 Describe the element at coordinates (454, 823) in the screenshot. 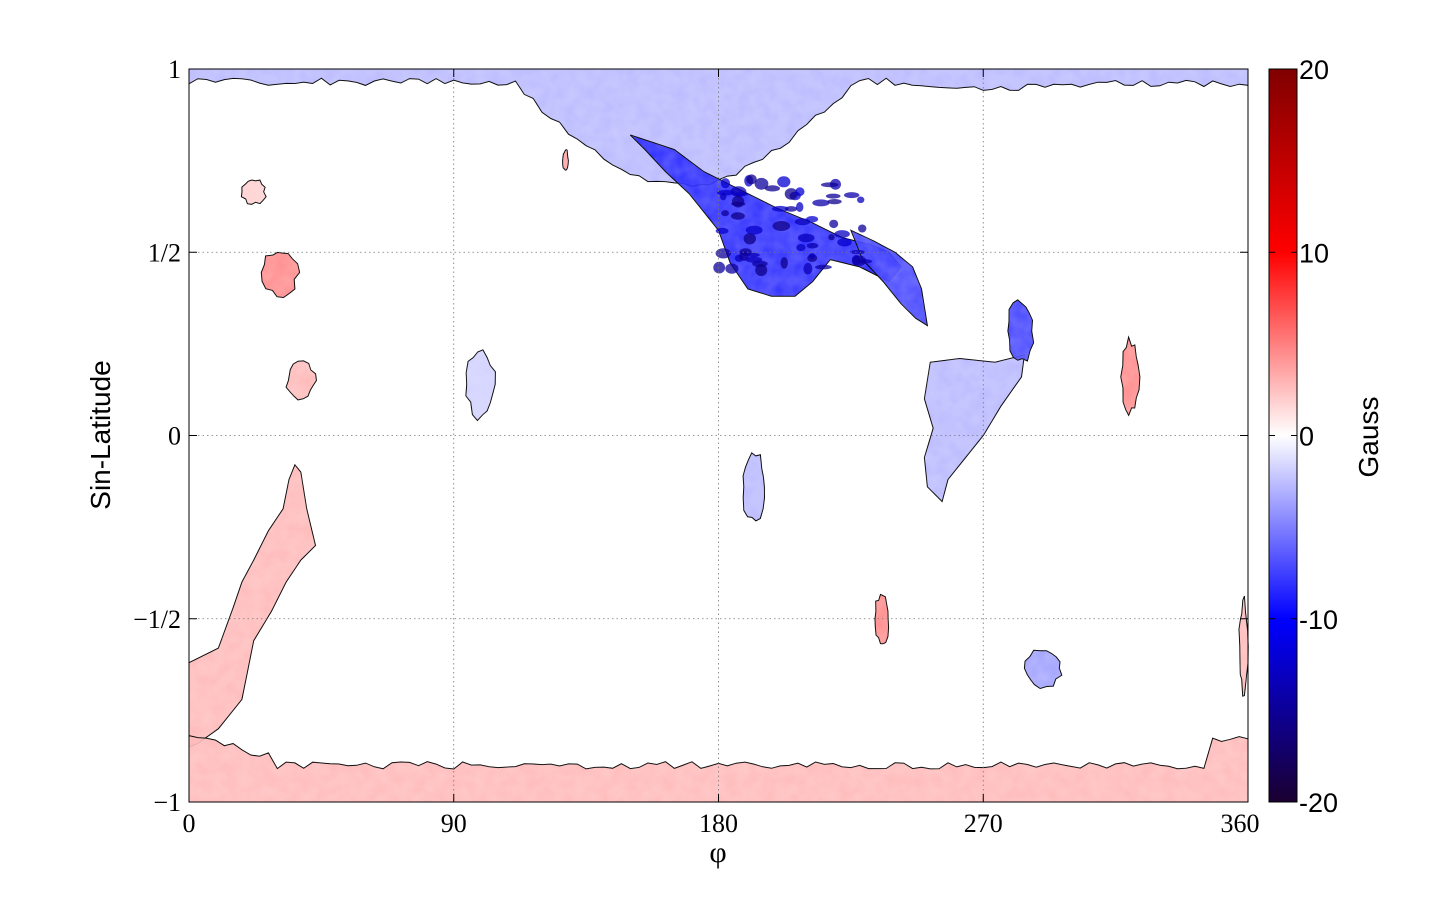

I see `x-tick-label: 90` at that location.